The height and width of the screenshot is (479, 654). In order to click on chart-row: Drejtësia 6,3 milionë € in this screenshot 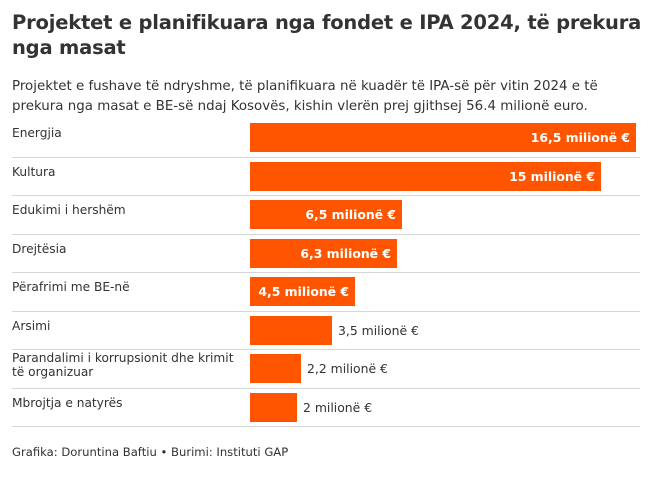, I will do `click(320, 254)`.